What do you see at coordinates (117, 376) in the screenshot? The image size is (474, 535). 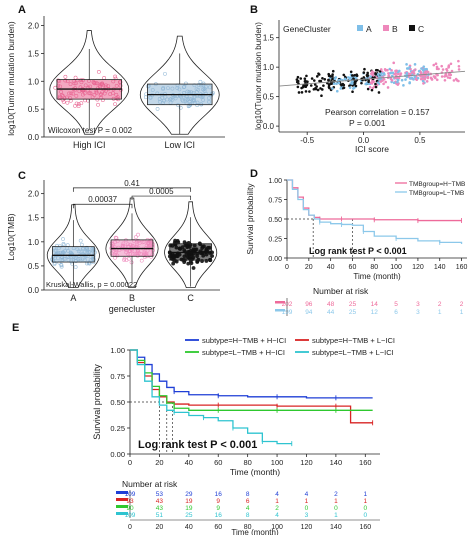 I see `y-tick-label: 0.75` at bounding box center [117, 376].